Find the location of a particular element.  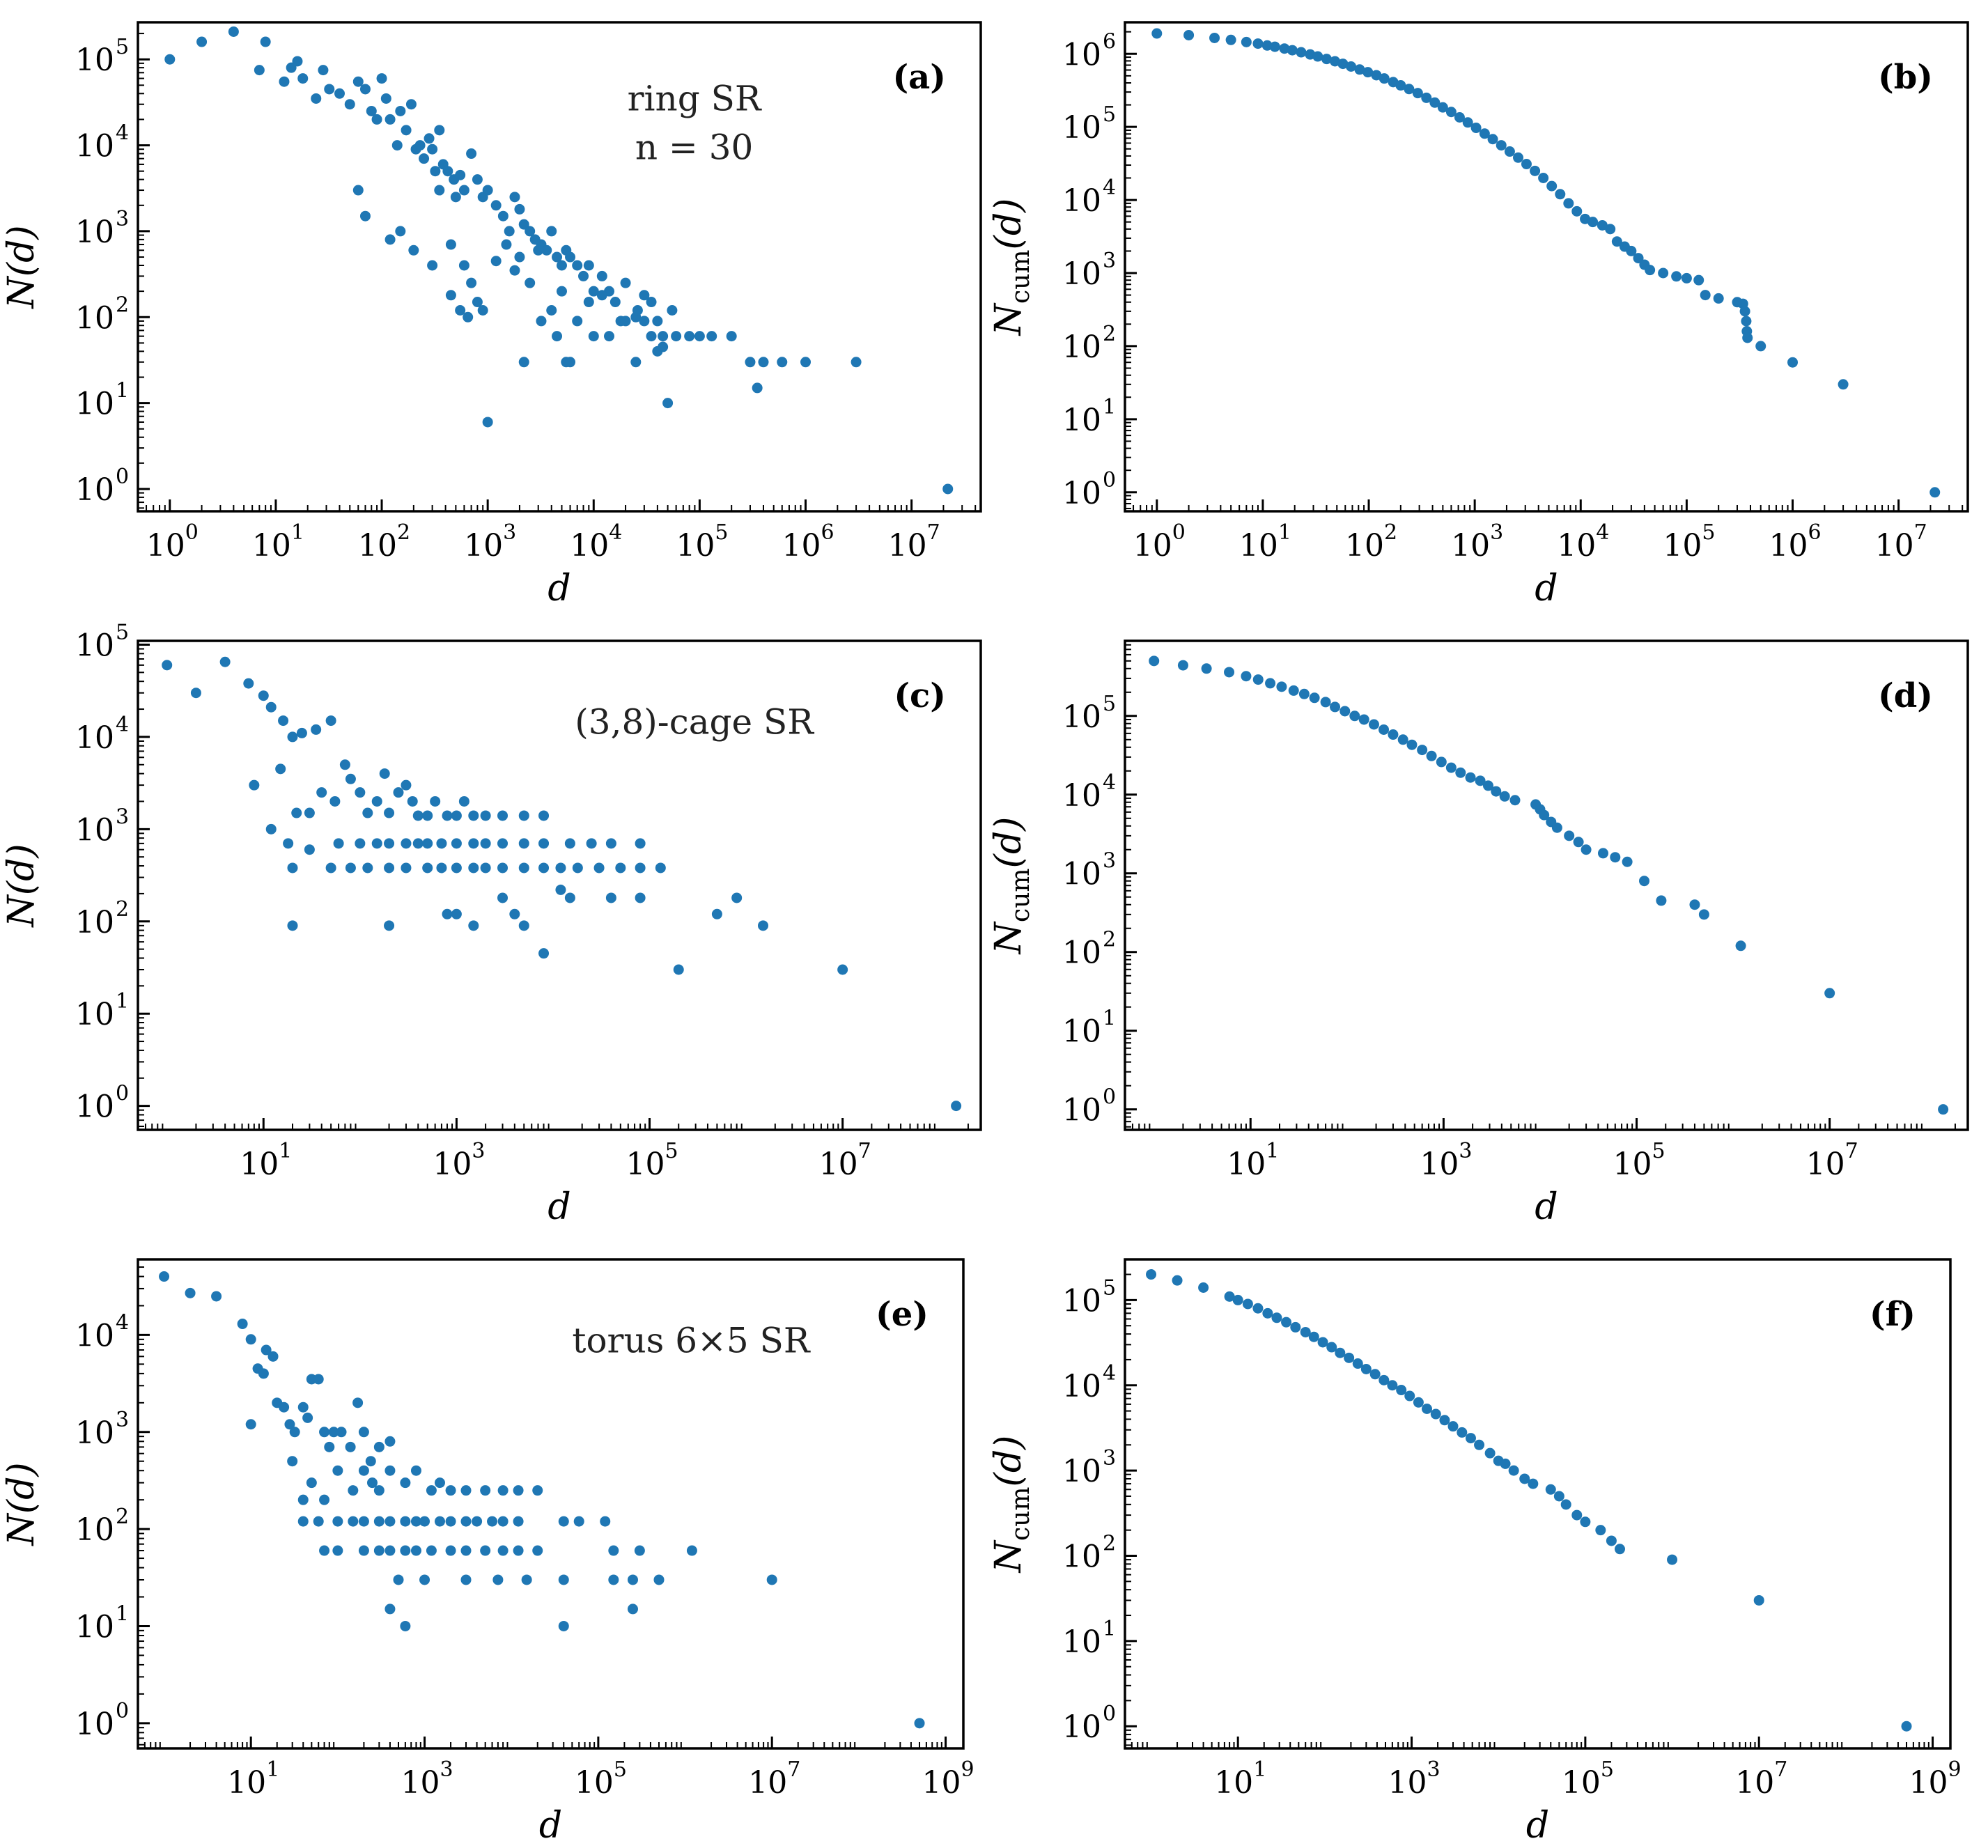

y-tick-exponent: 2 is located at coordinates (122, 305).